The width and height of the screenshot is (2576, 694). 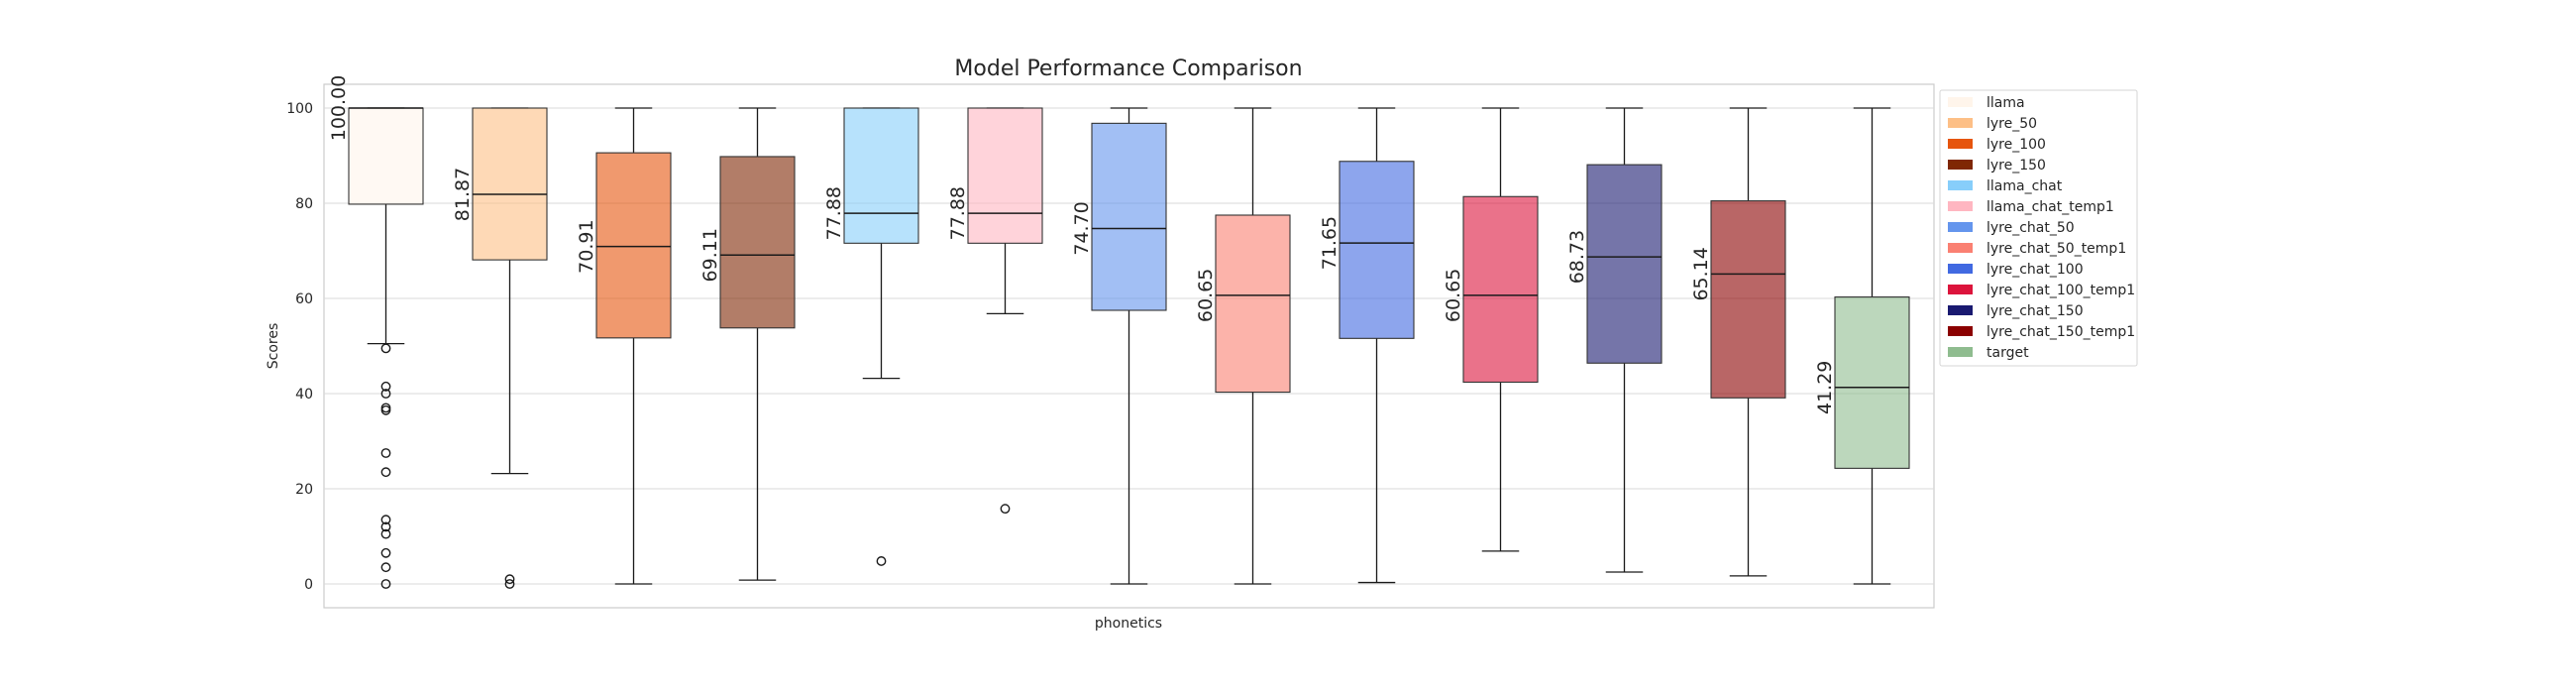 What do you see at coordinates (308, 585) in the screenshot?
I see `y-tick-label: 0` at bounding box center [308, 585].